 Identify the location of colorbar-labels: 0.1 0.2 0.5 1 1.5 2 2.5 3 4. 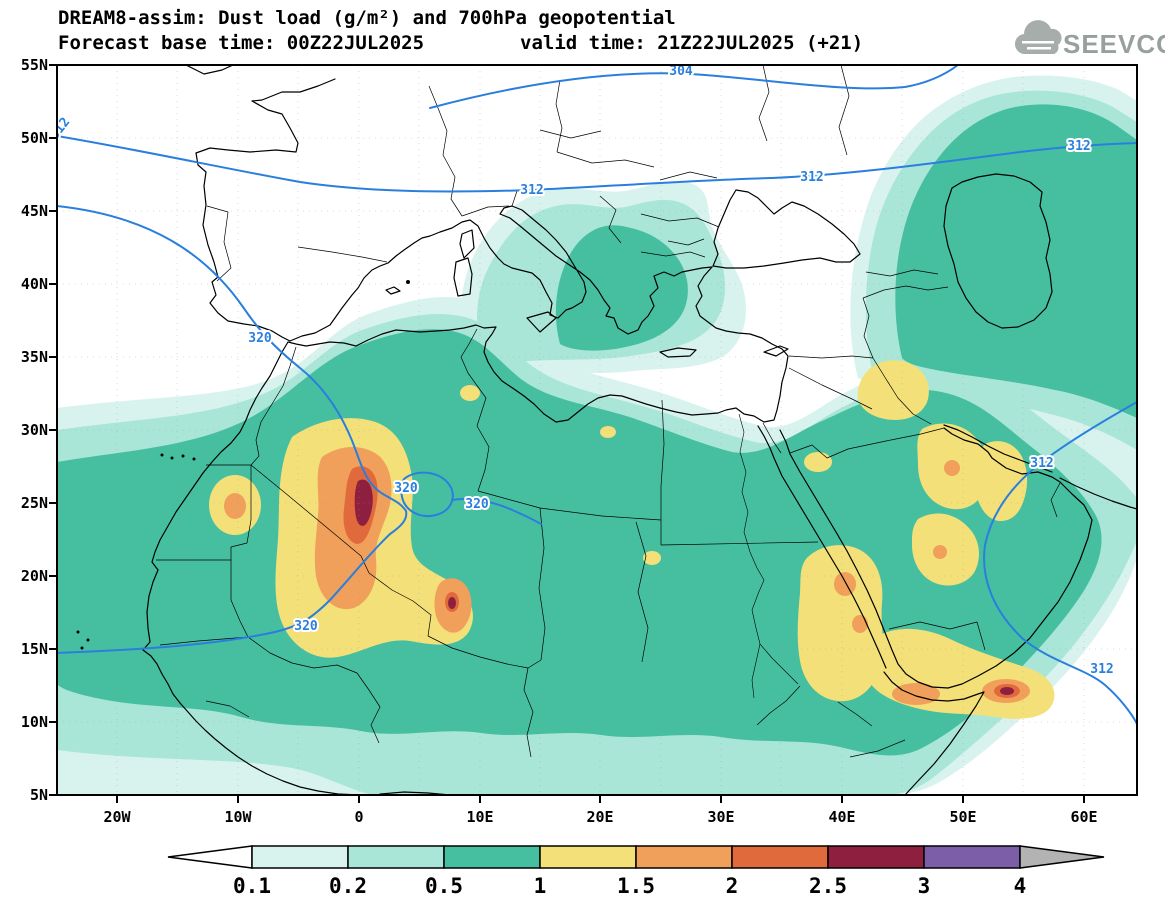
(629, 886).